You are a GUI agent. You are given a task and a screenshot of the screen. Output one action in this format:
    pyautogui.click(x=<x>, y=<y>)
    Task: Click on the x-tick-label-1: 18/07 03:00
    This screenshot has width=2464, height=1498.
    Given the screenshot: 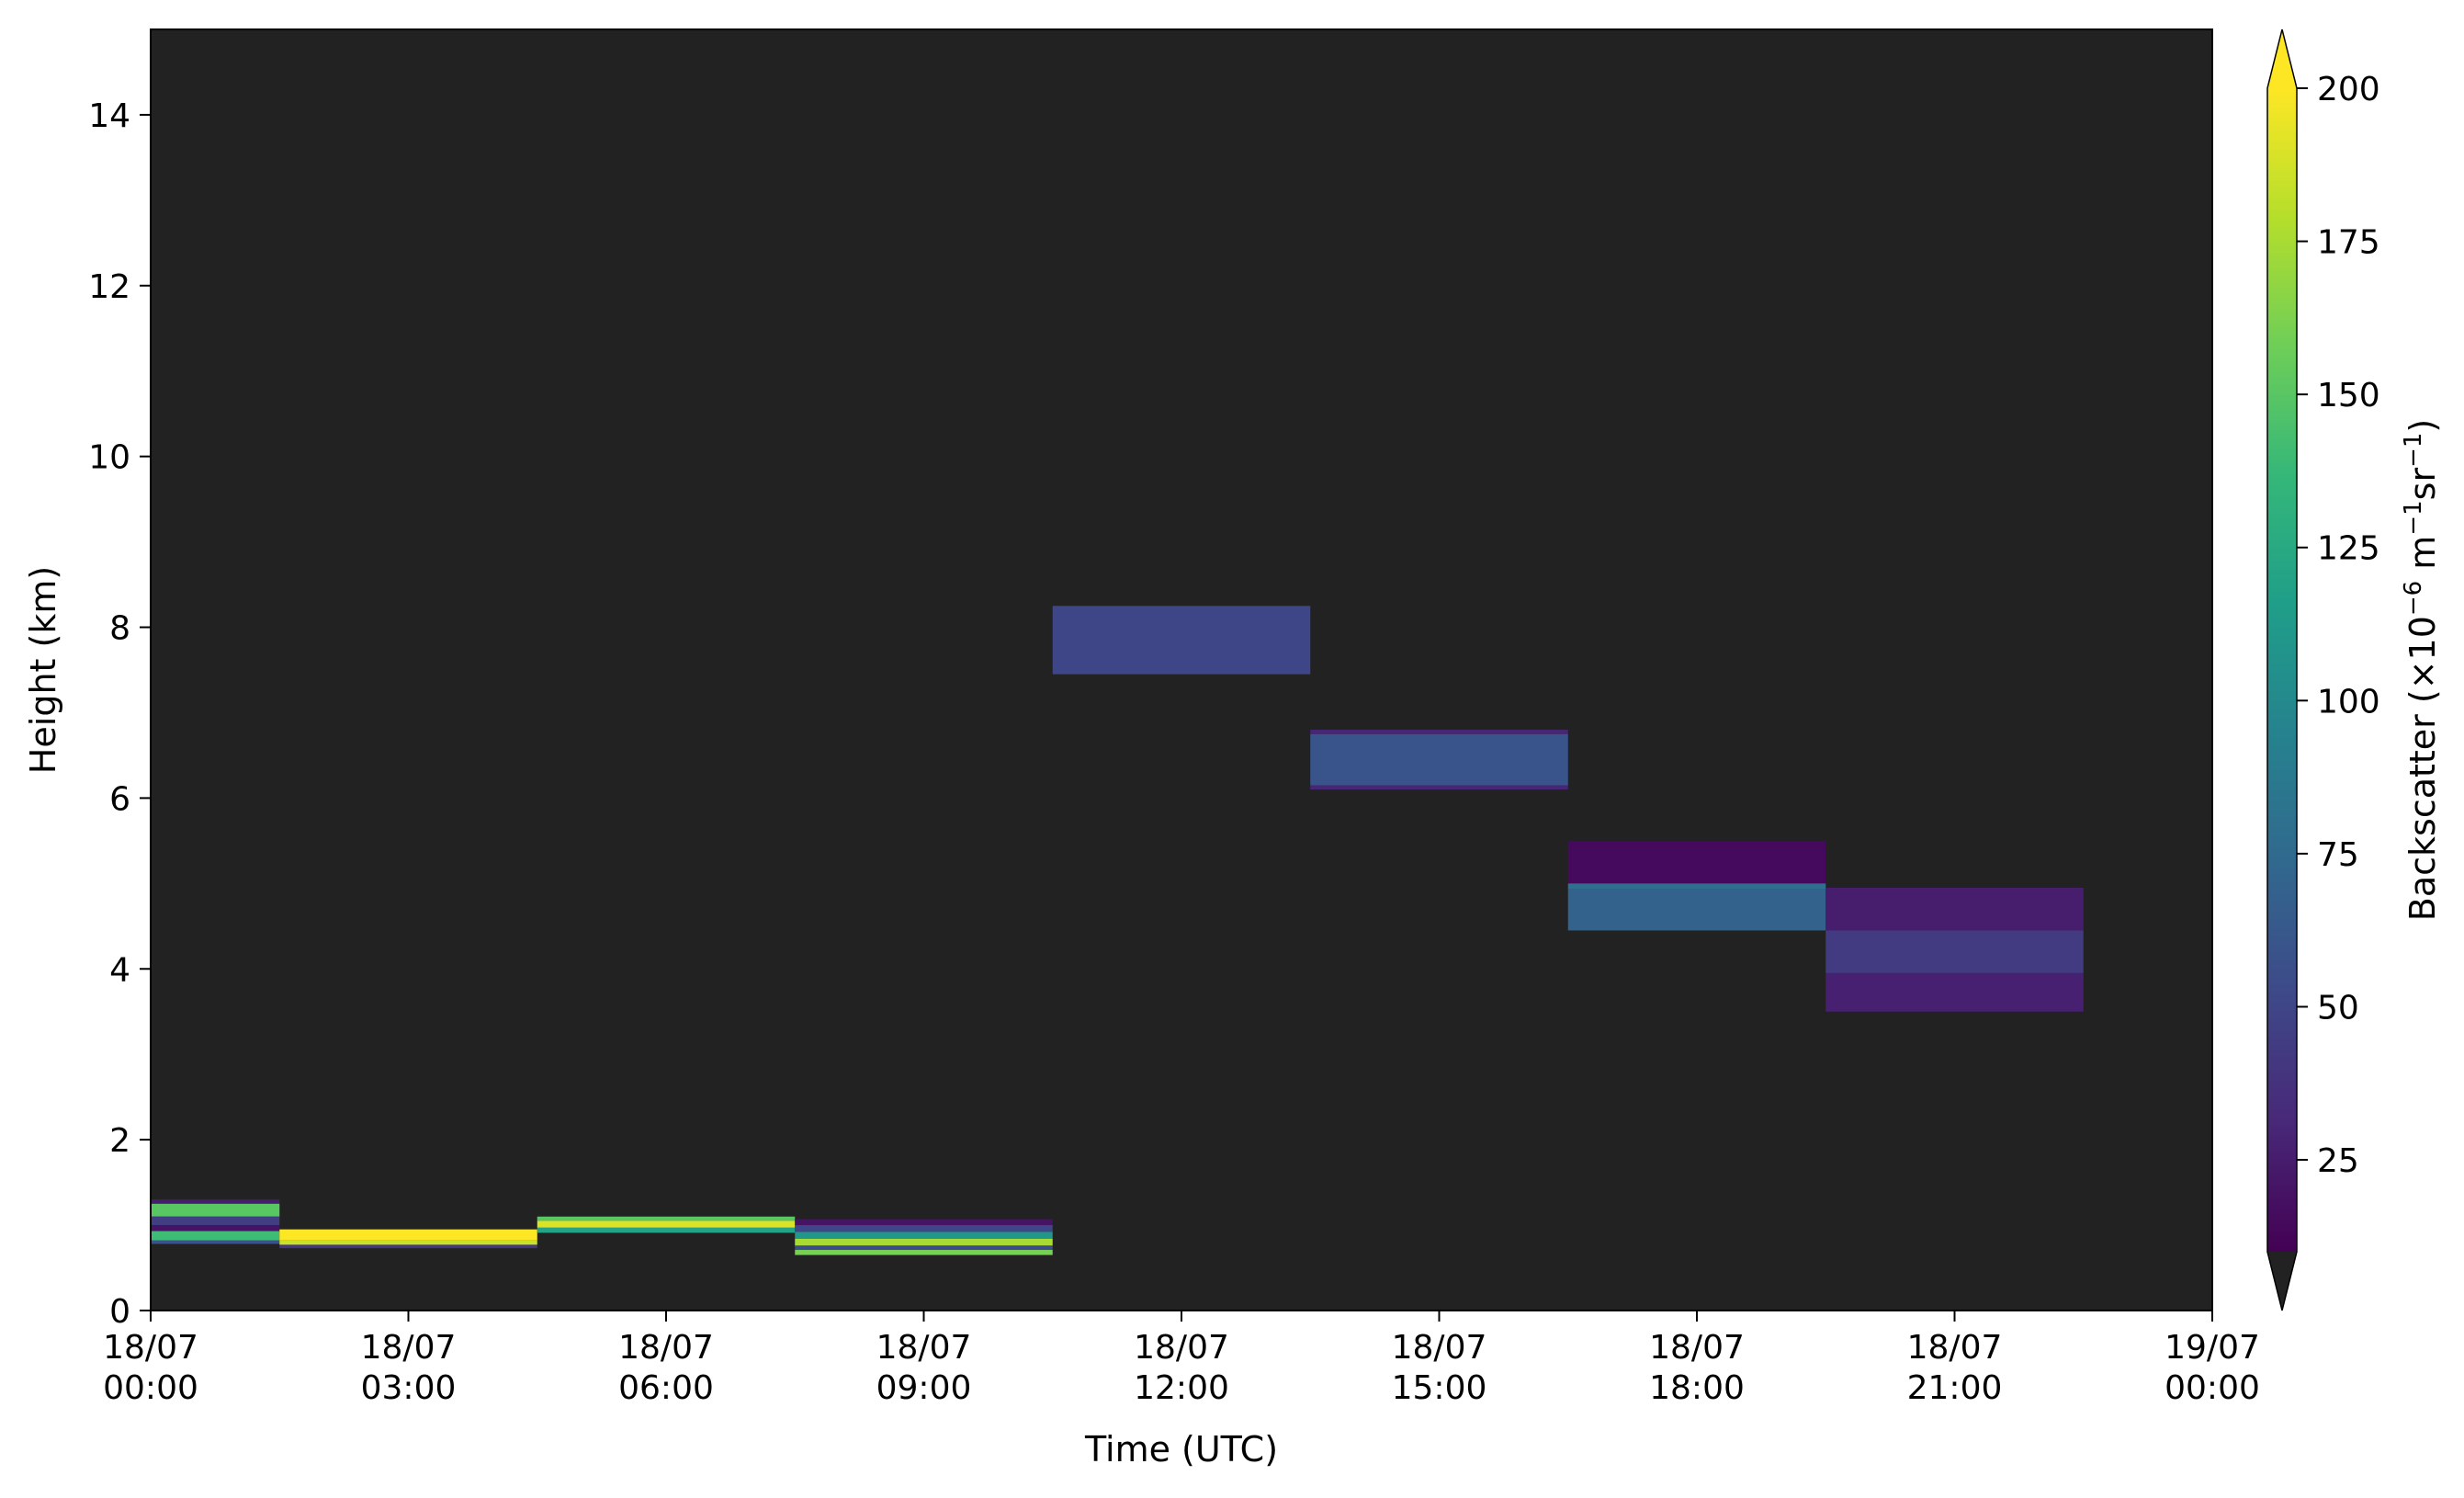 What is the action you would take?
    pyautogui.click(x=409, y=1368)
    